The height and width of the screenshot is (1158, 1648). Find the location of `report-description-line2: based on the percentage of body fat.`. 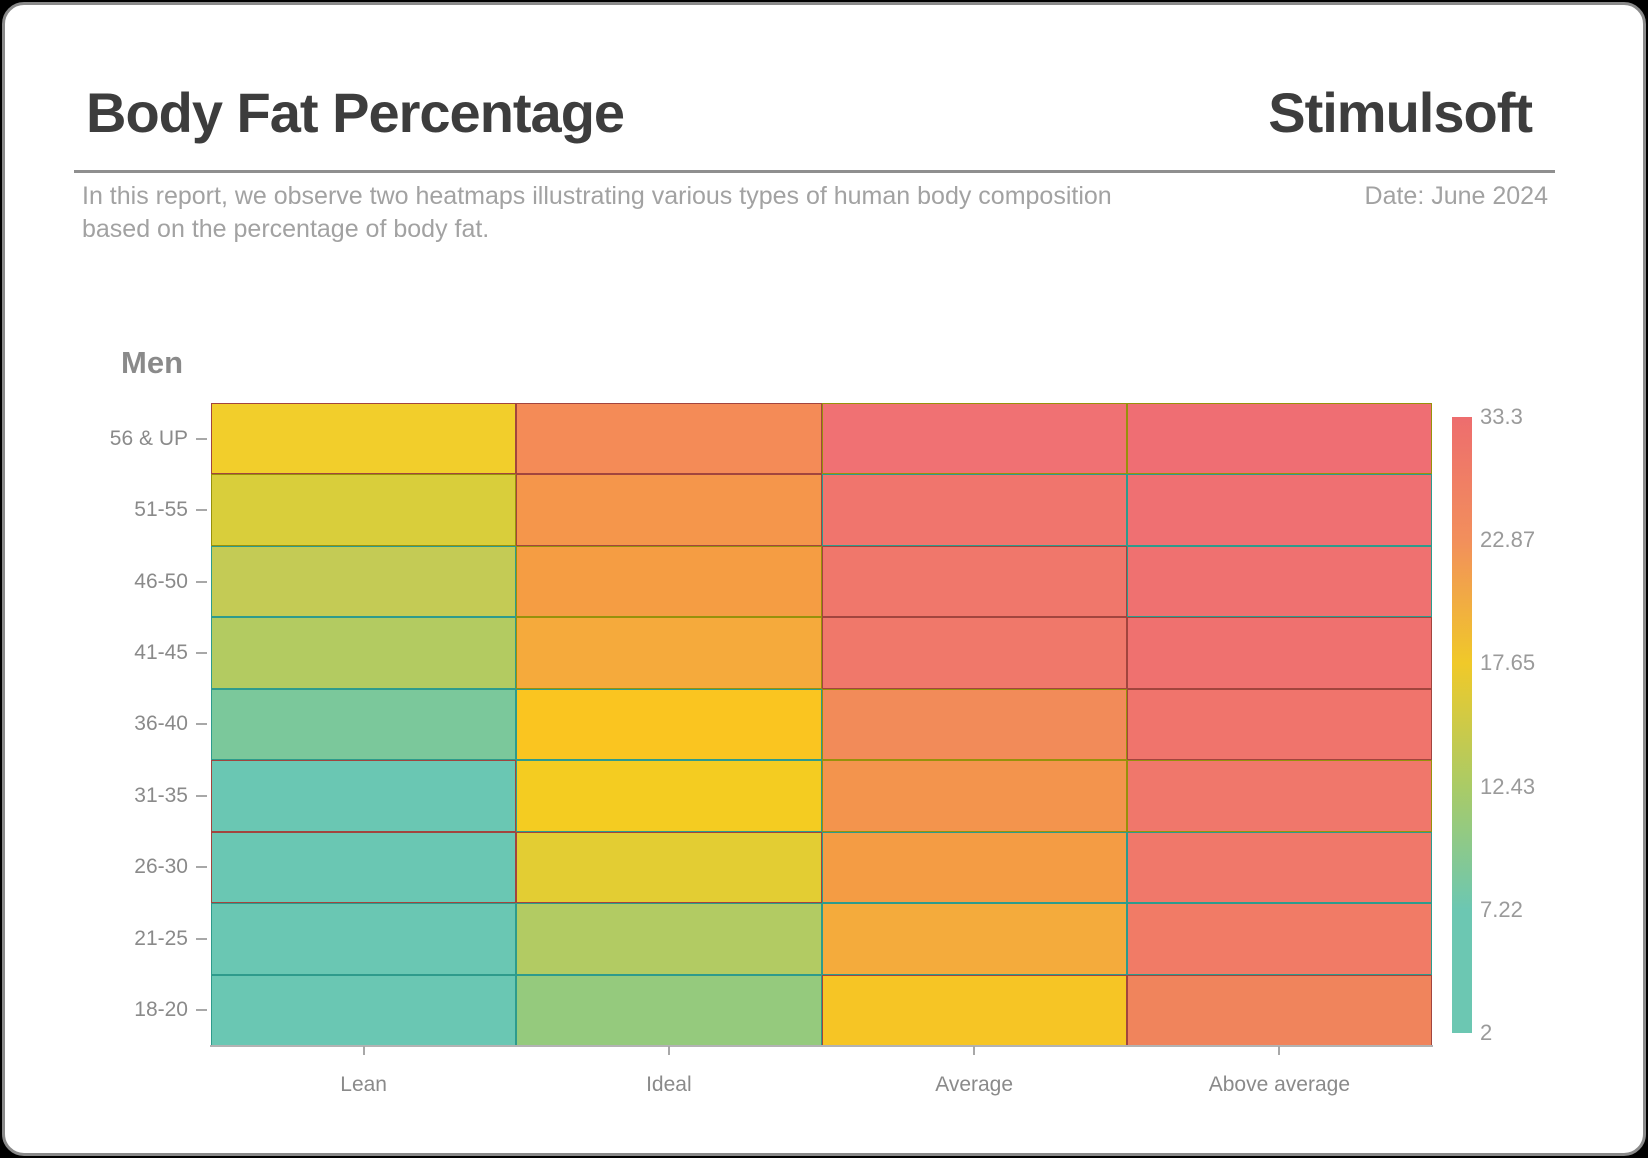

report-description-line2: based on the percentage of body fat. is located at coordinates (286, 229).